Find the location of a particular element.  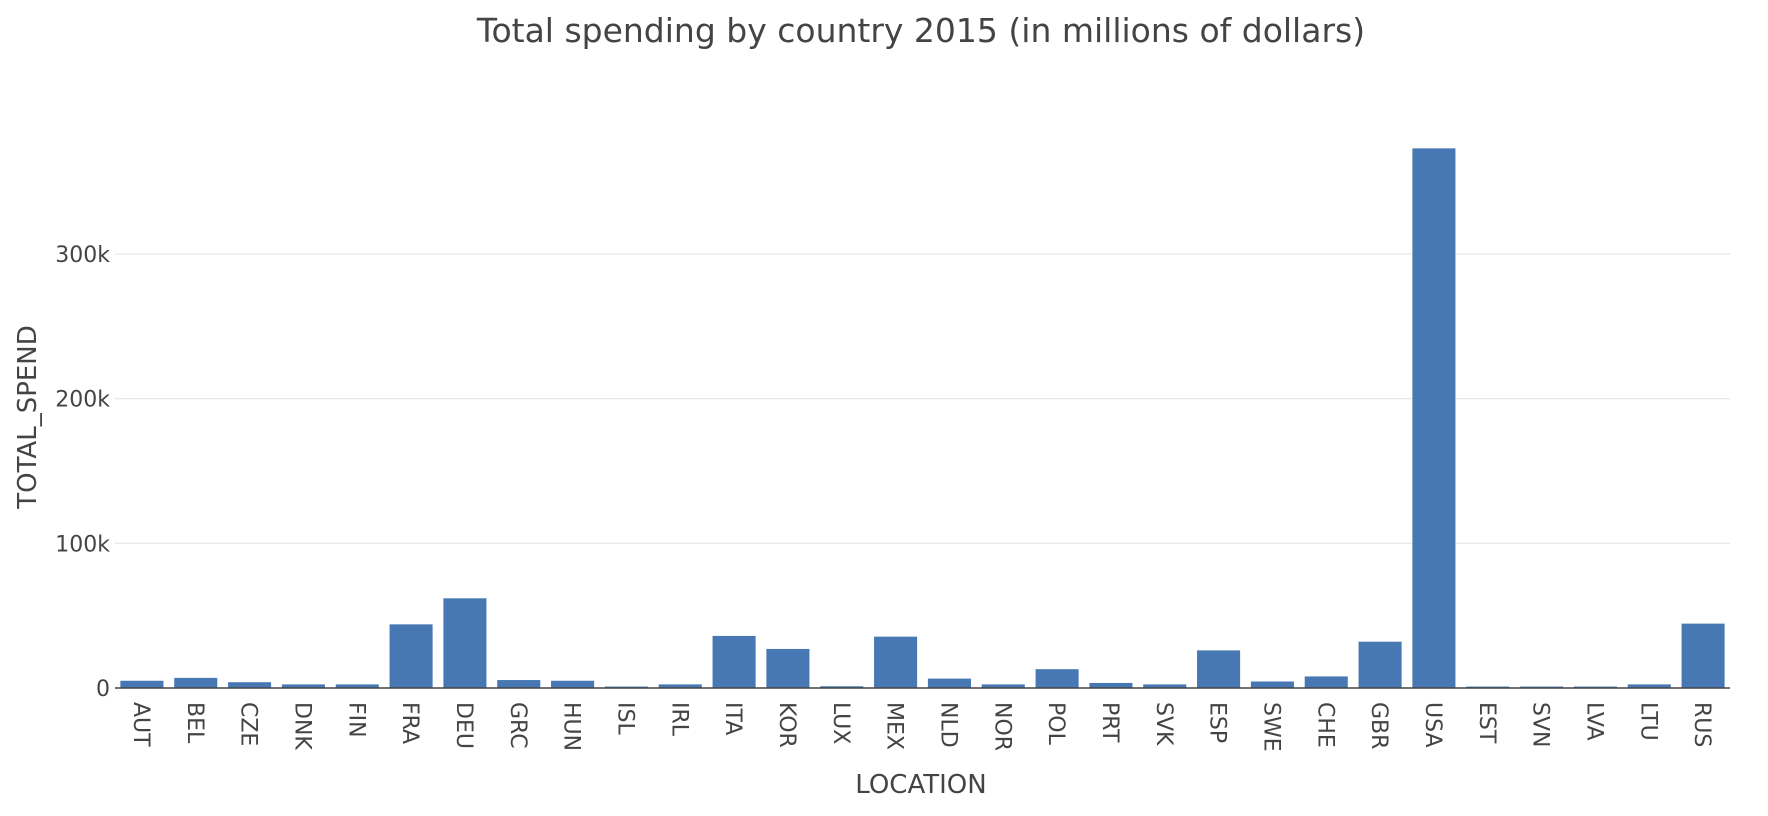

bar-svk is located at coordinates (1165, 686).